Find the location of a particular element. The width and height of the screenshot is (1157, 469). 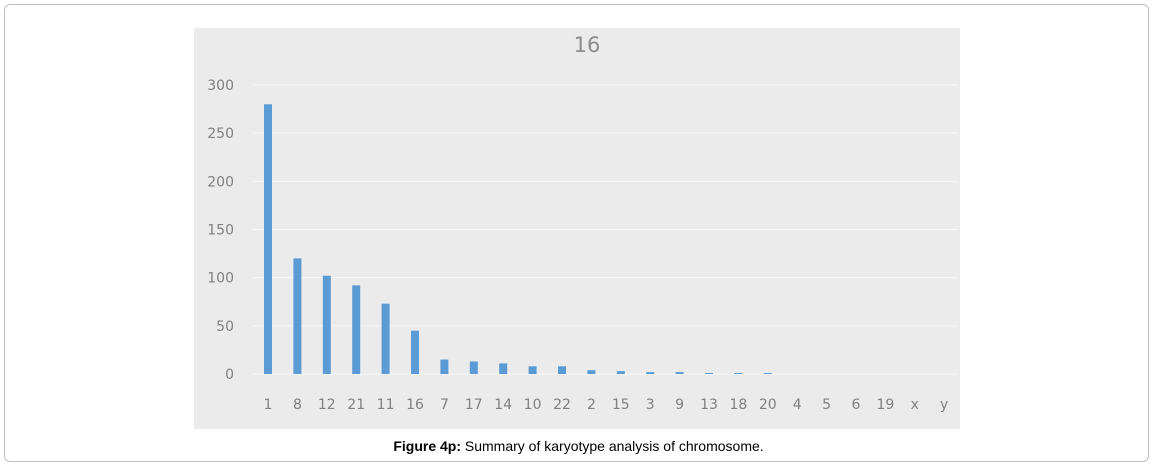

y-tick-label: 150 is located at coordinates (220, 231).